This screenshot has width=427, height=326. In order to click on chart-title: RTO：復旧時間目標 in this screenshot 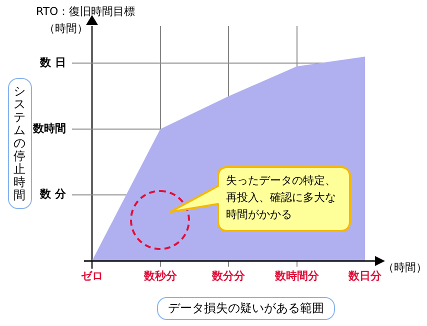, I will do `click(86, 11)`.